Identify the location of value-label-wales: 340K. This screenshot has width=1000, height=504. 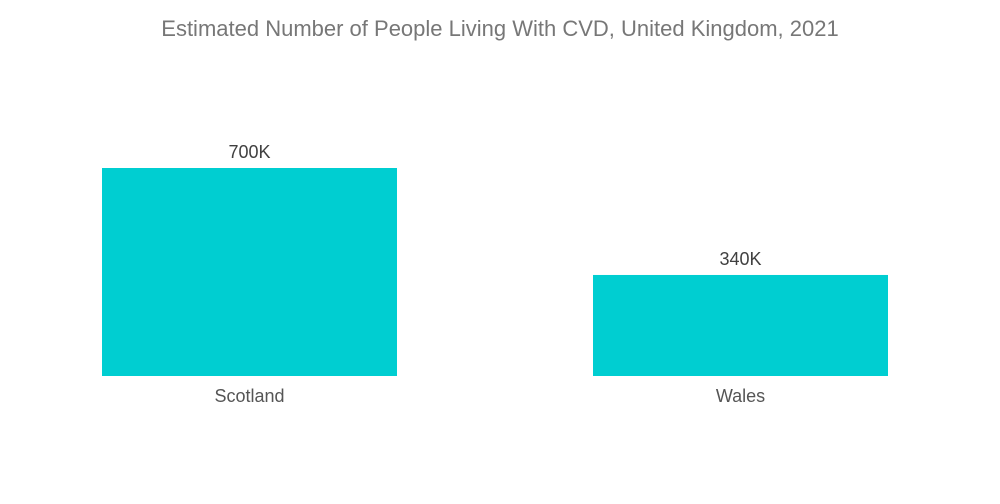
(740, 259).